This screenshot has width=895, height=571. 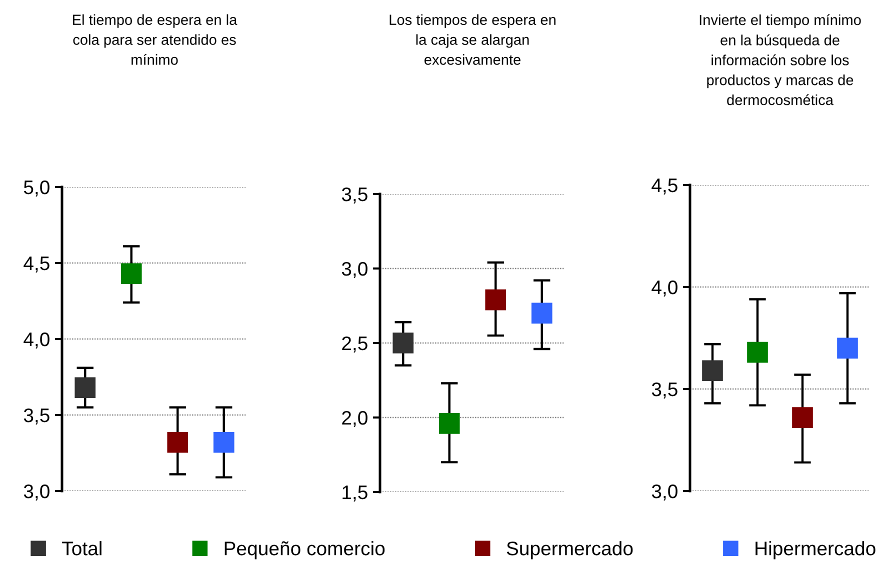 What do you see at coordinates (355, 419) in the screenshot?
I see `y-tick-label: 2,0` at bounding box center [355, 419].